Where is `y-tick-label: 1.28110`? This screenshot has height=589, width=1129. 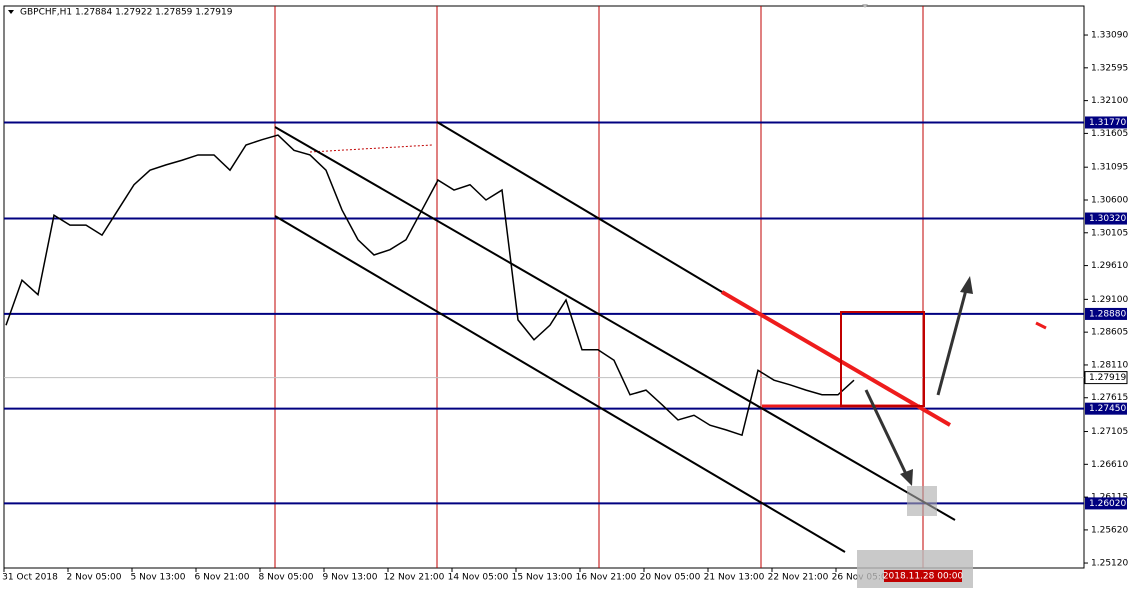
y-tick-label: 1.28110 is located at coordinates (1109, 365).